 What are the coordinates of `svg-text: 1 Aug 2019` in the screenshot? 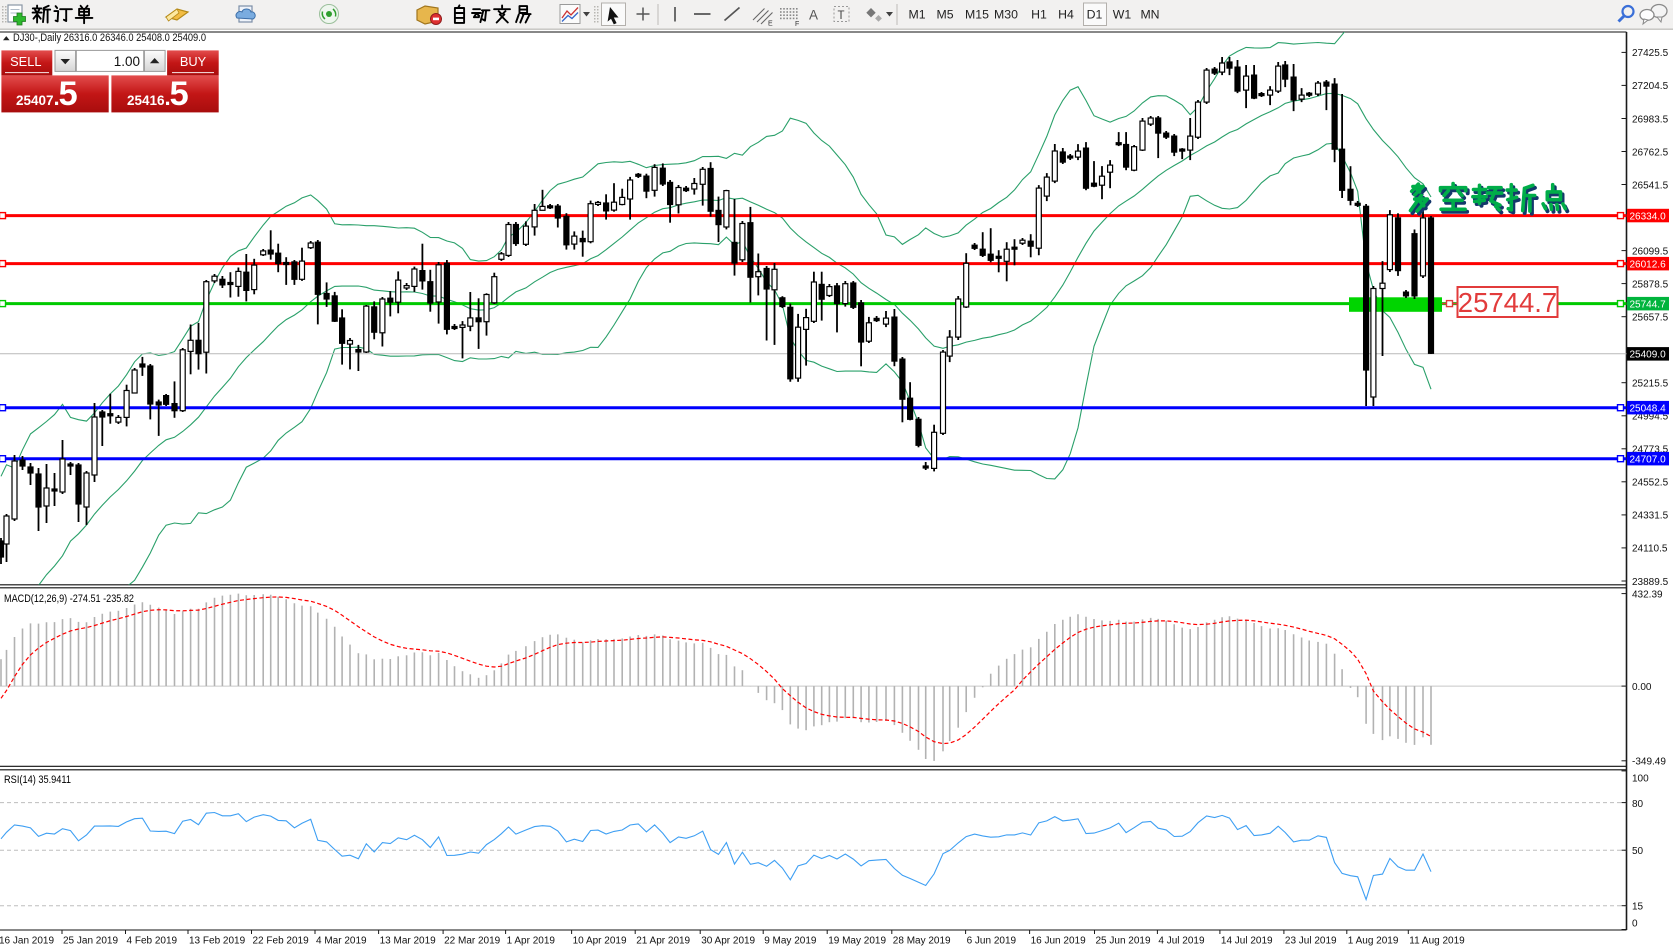 It's located at (1373, 941).